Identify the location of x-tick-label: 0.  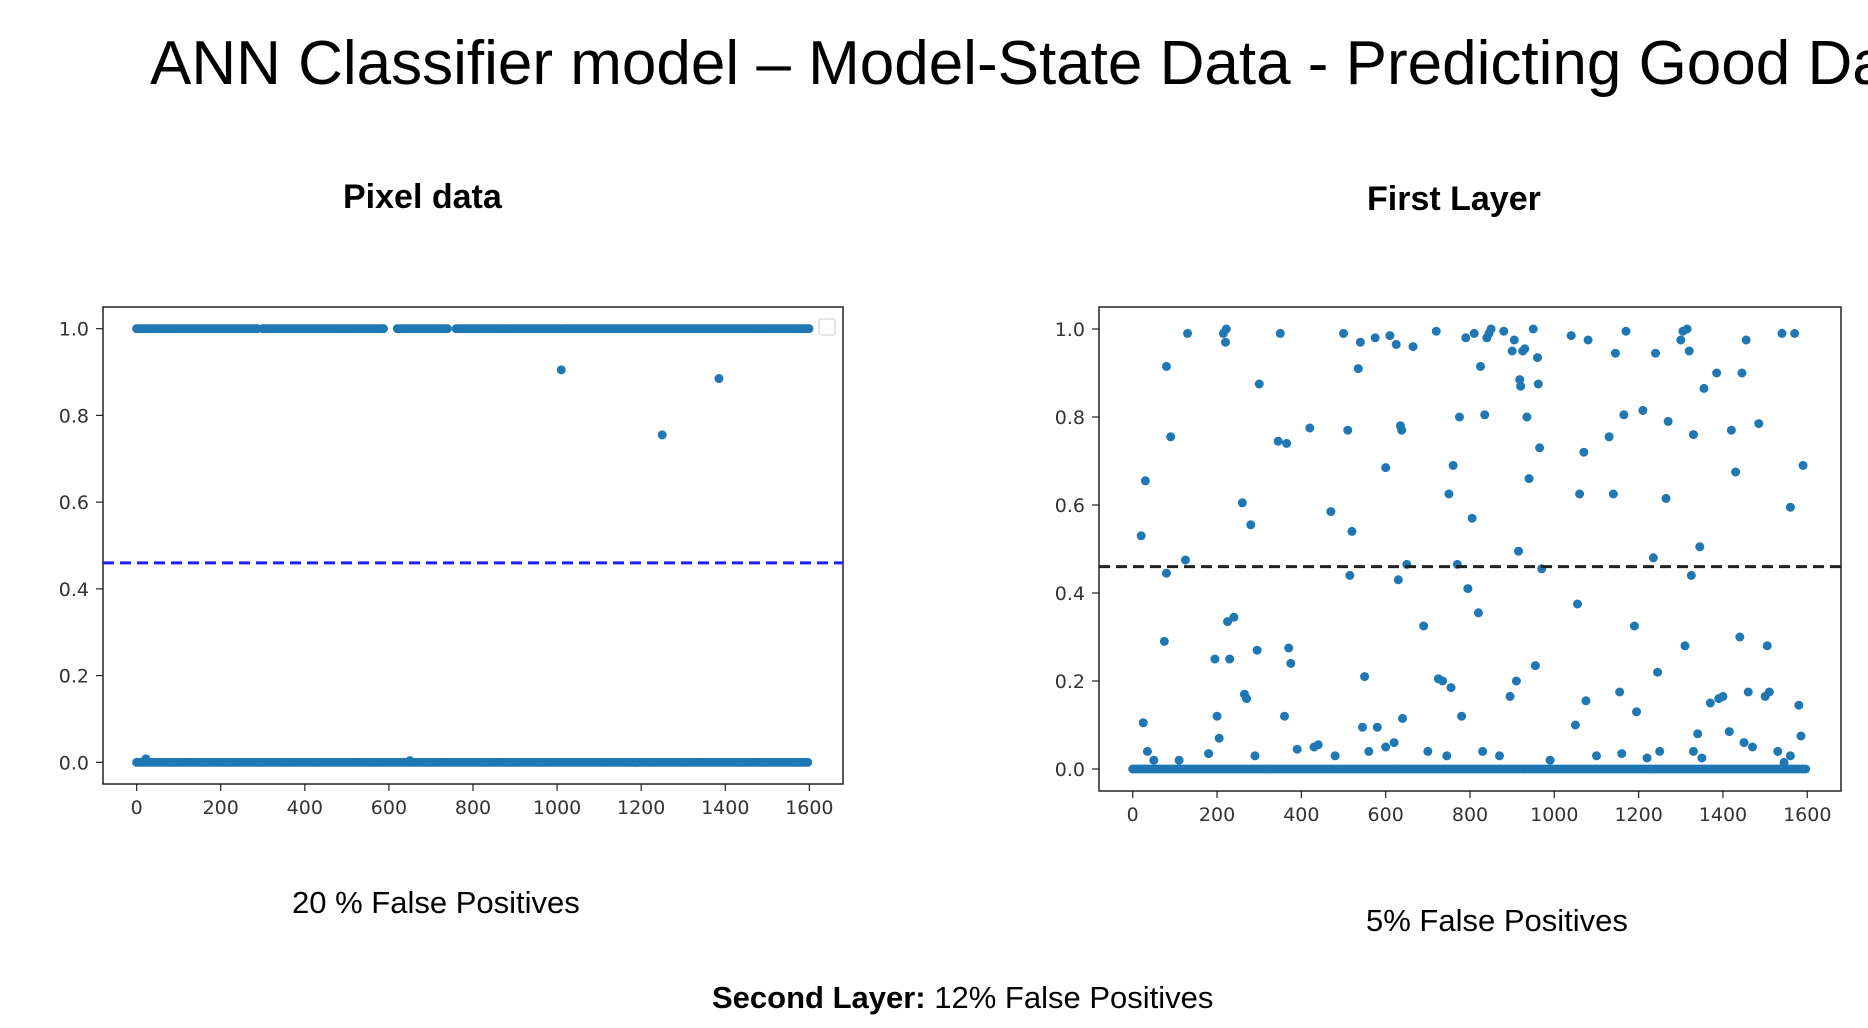
(137, 808).